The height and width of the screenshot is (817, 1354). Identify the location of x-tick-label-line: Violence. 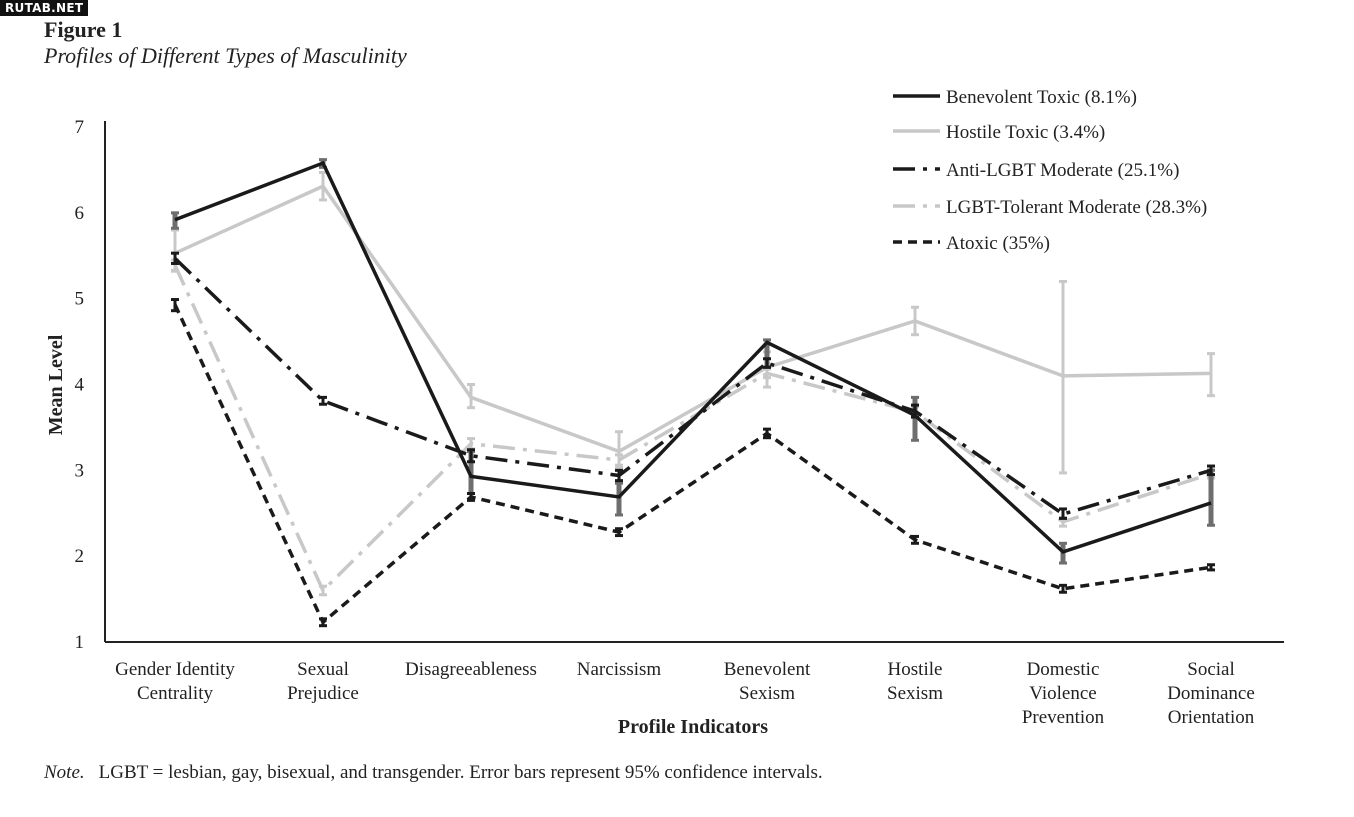
(1062, 693).